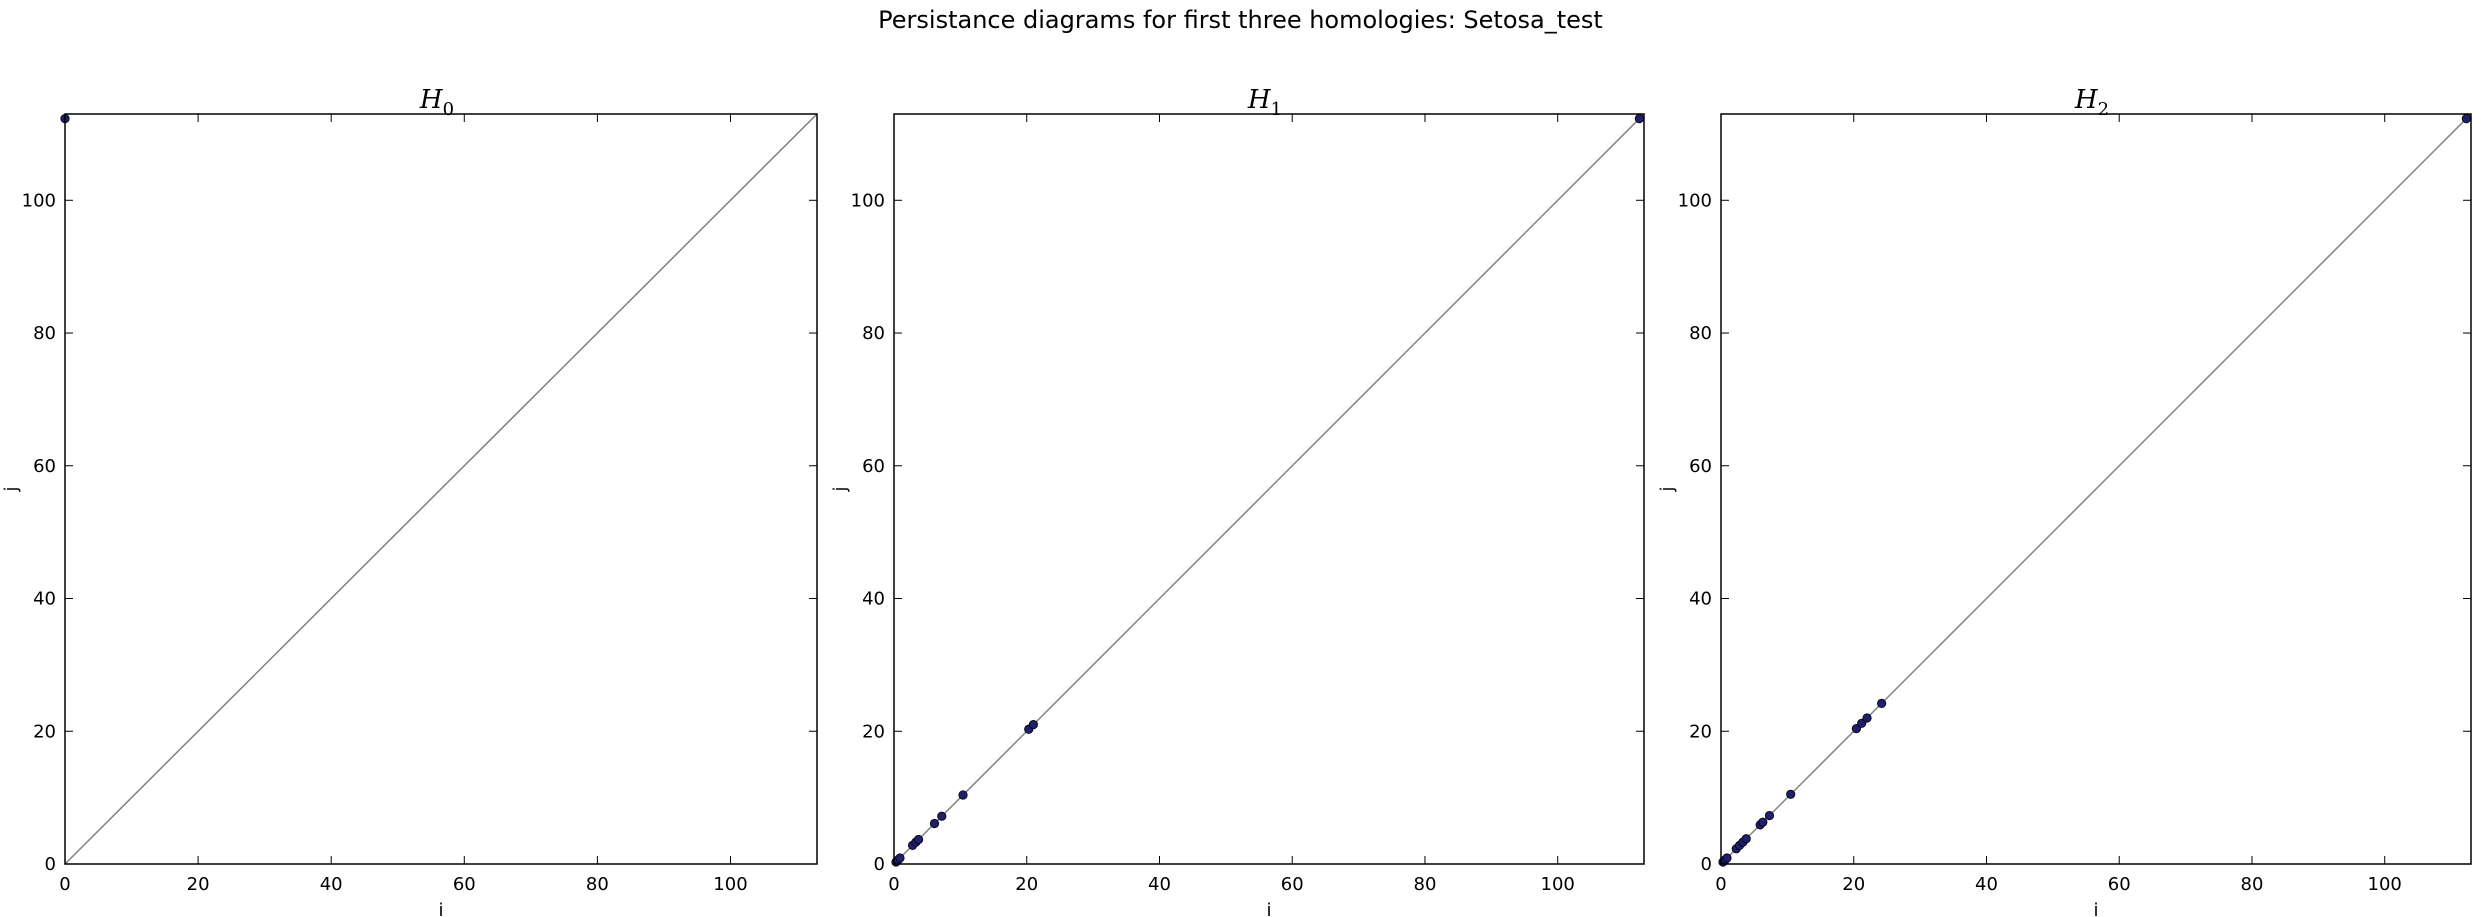 This screenshot has height=917, width=2481. I want to click on panel-title-subscript: 0, so click(448, 109).